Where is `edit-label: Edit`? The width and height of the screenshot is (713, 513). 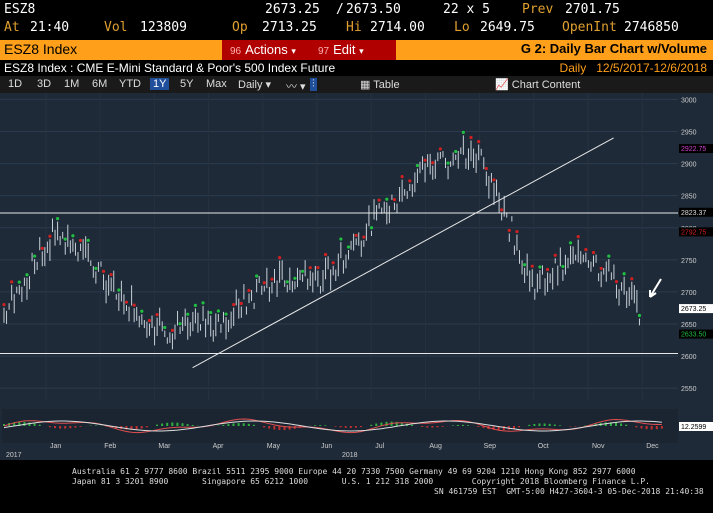
edit-label: Edit is located at coordinates (344, 49).